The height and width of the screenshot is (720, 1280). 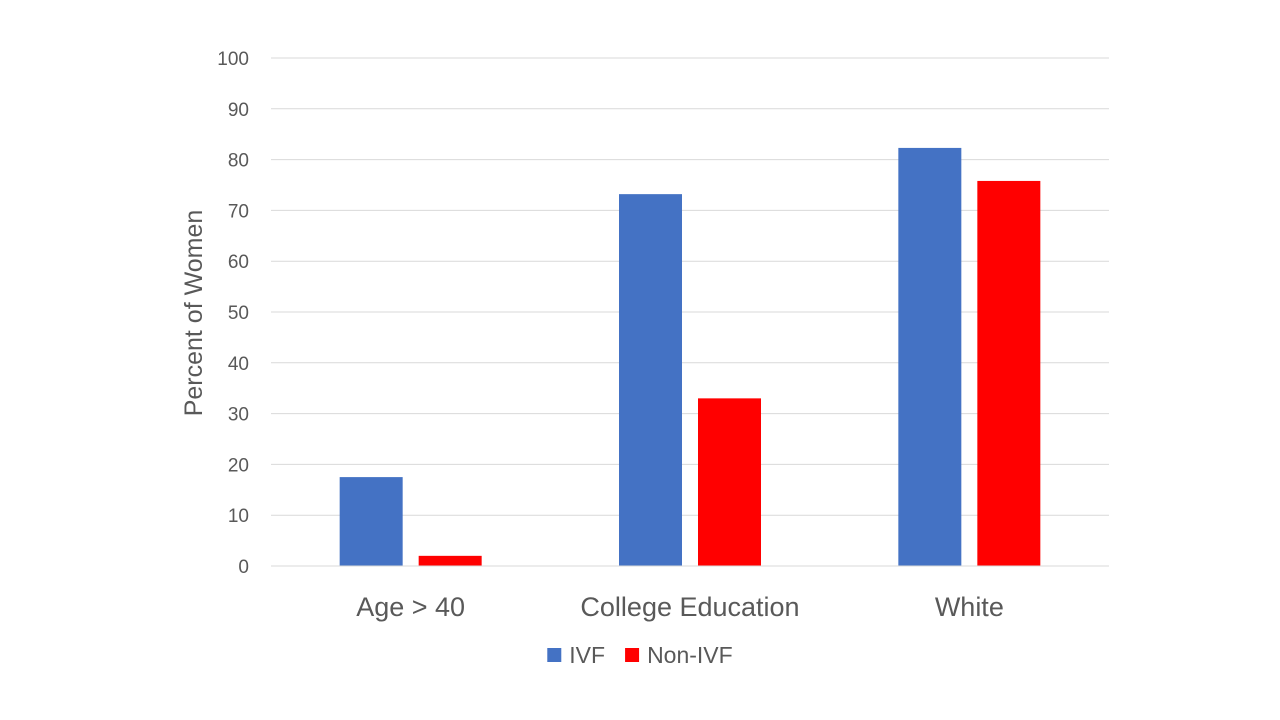 What do you see at coordinates (233, 59) in the screenshot?
I see `y-tick-label: 100` at bounding box center [233, 59].